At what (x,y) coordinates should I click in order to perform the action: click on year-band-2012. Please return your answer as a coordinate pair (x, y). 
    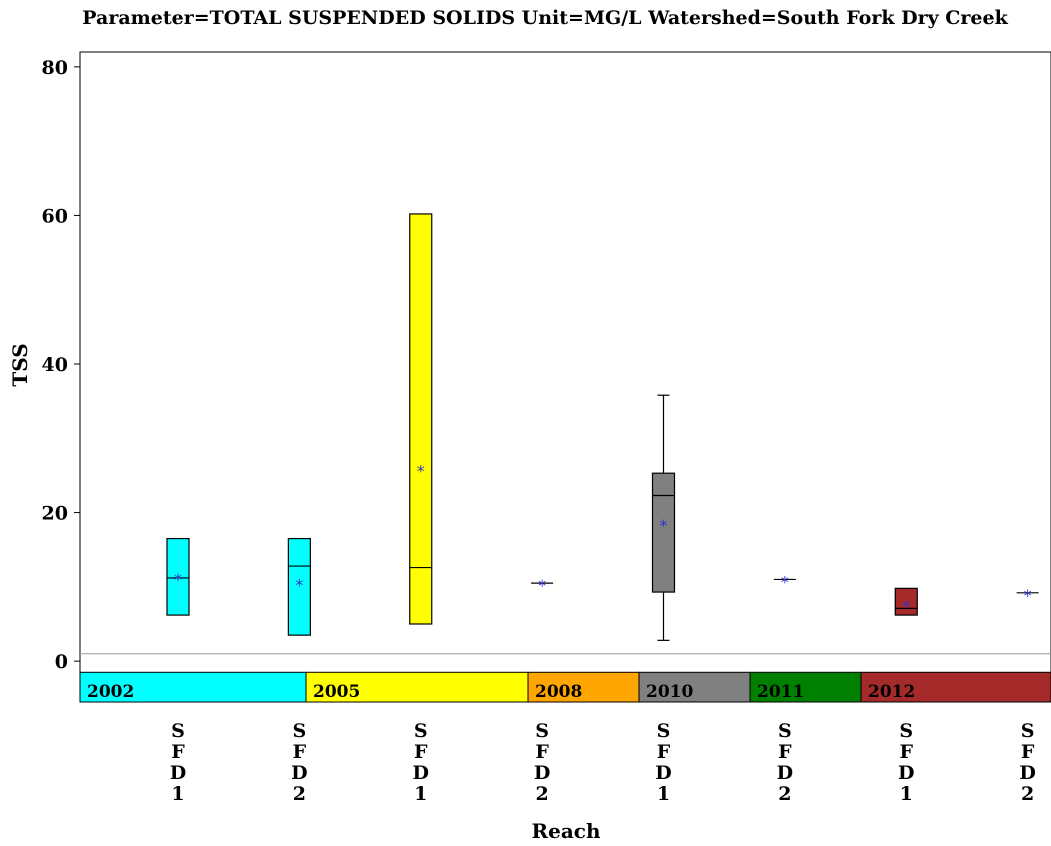
    Looking at the image, I should click on (955, 687).